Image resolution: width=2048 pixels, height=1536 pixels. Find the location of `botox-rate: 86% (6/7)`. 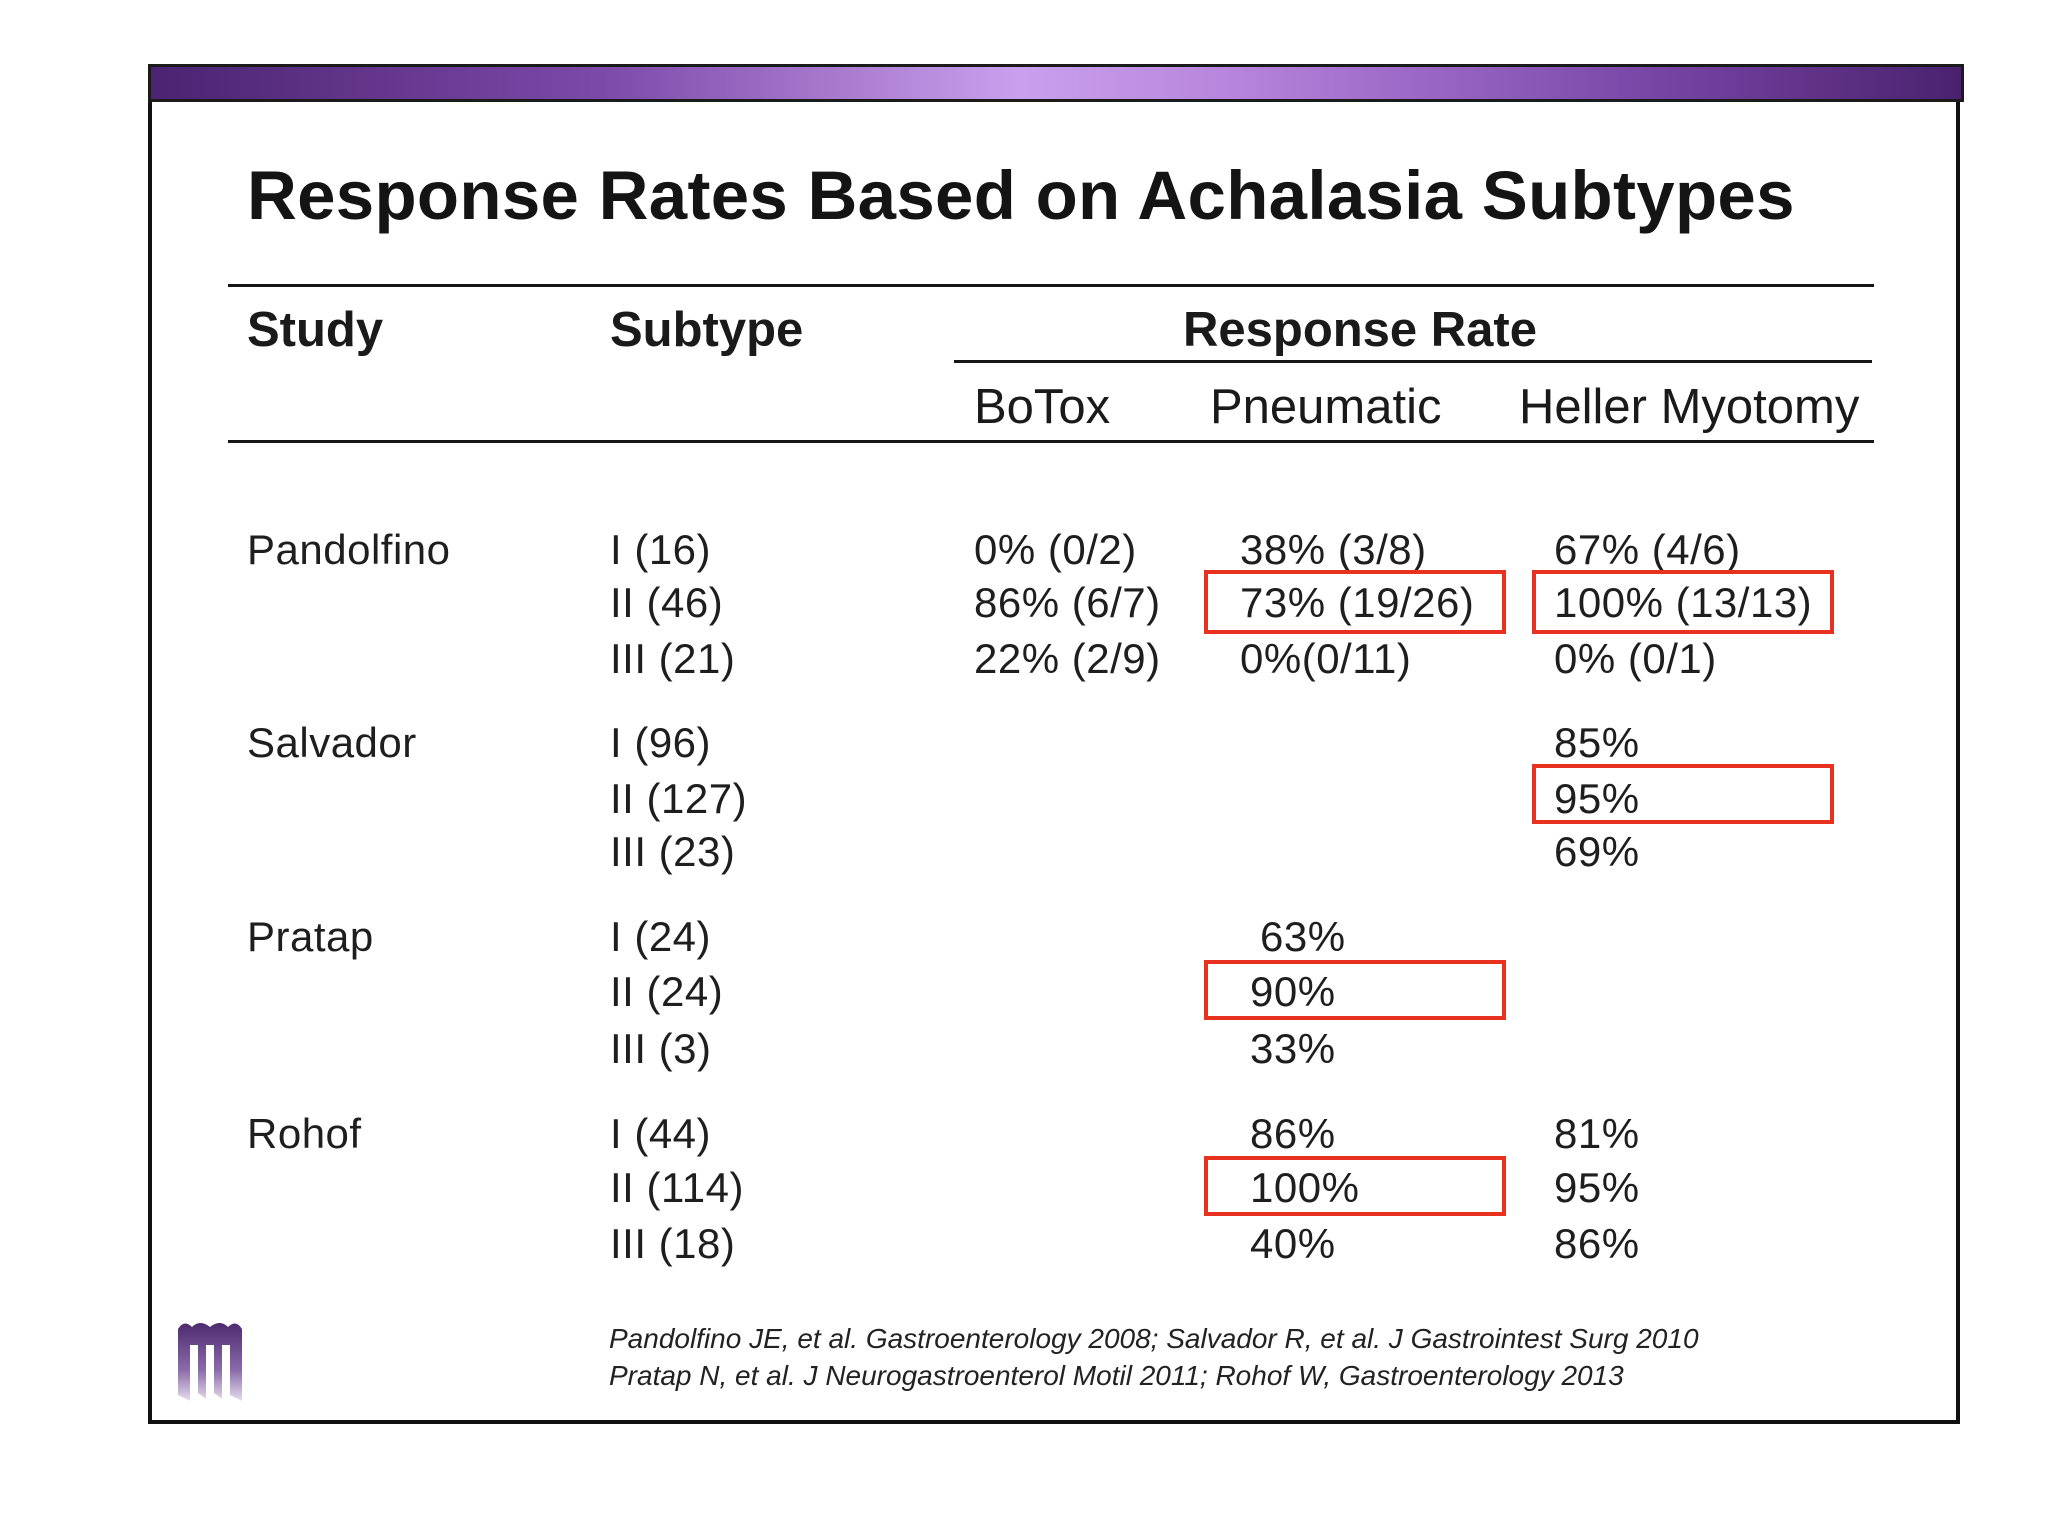

botox-rate: 86% (6/7) is located at coordinates (1067, 602).